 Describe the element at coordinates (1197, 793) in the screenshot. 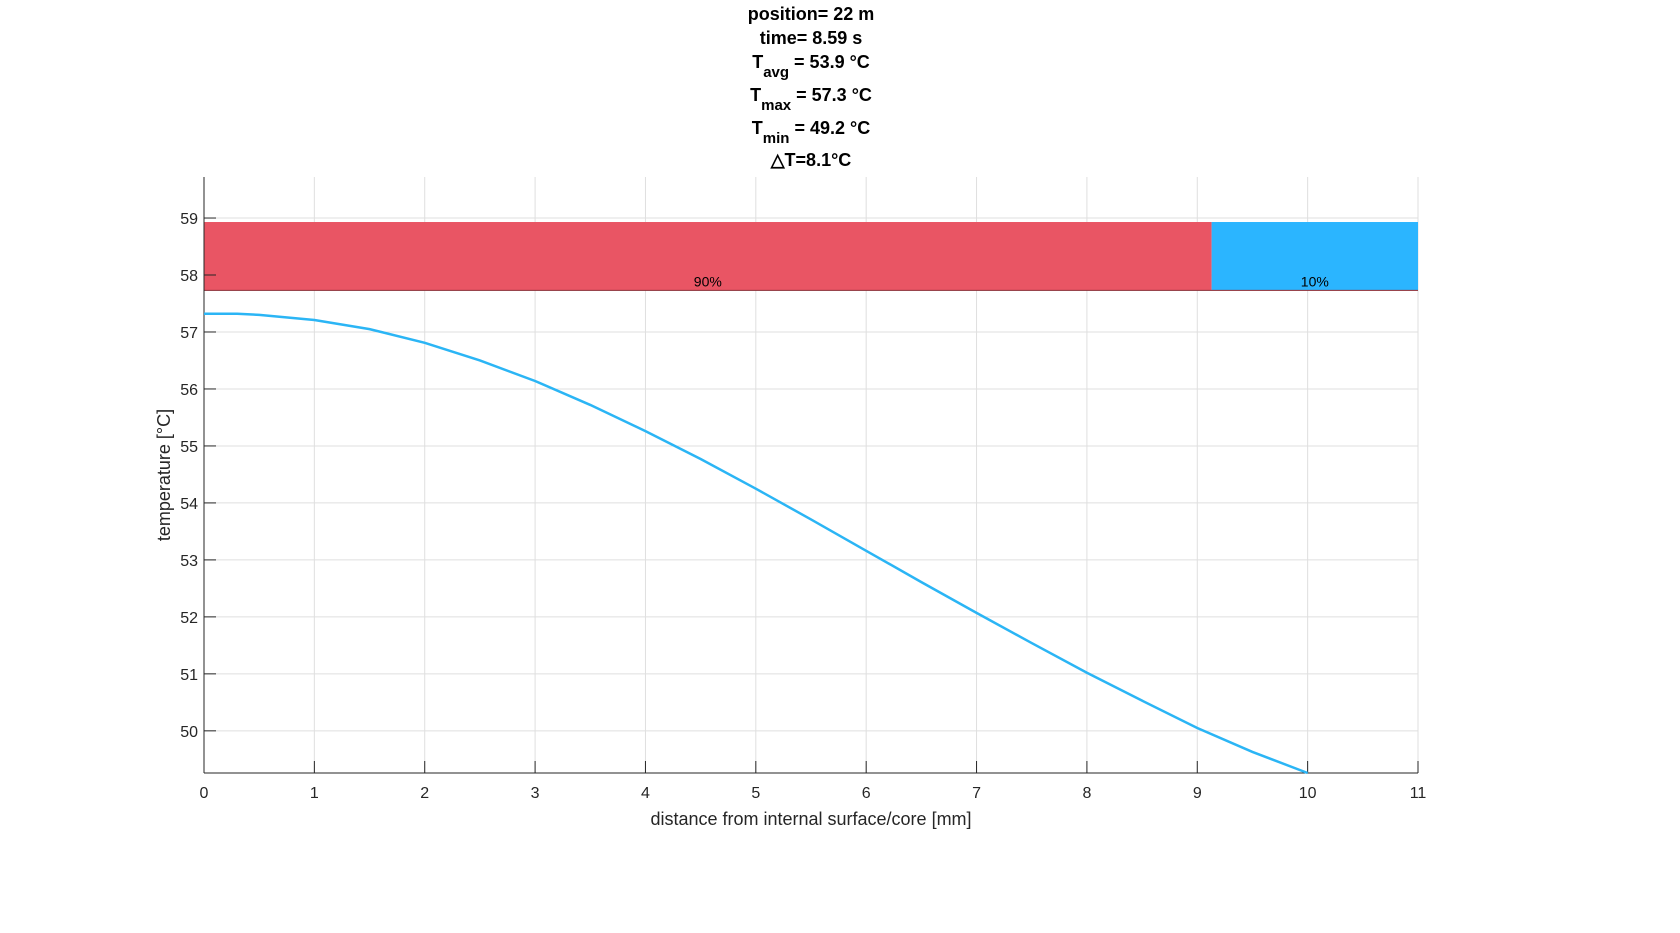

I see `x-tick-label: 9` at that location.